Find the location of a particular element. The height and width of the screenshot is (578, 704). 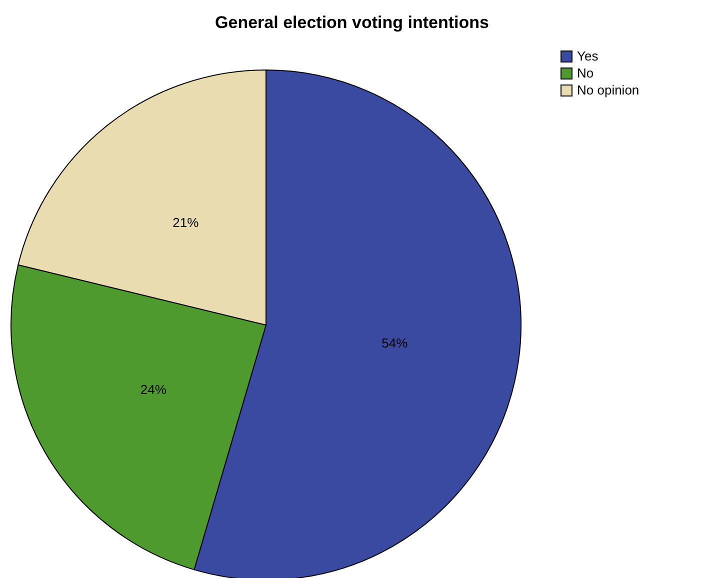

data-label: 24% is located at coordinates (153, 389).